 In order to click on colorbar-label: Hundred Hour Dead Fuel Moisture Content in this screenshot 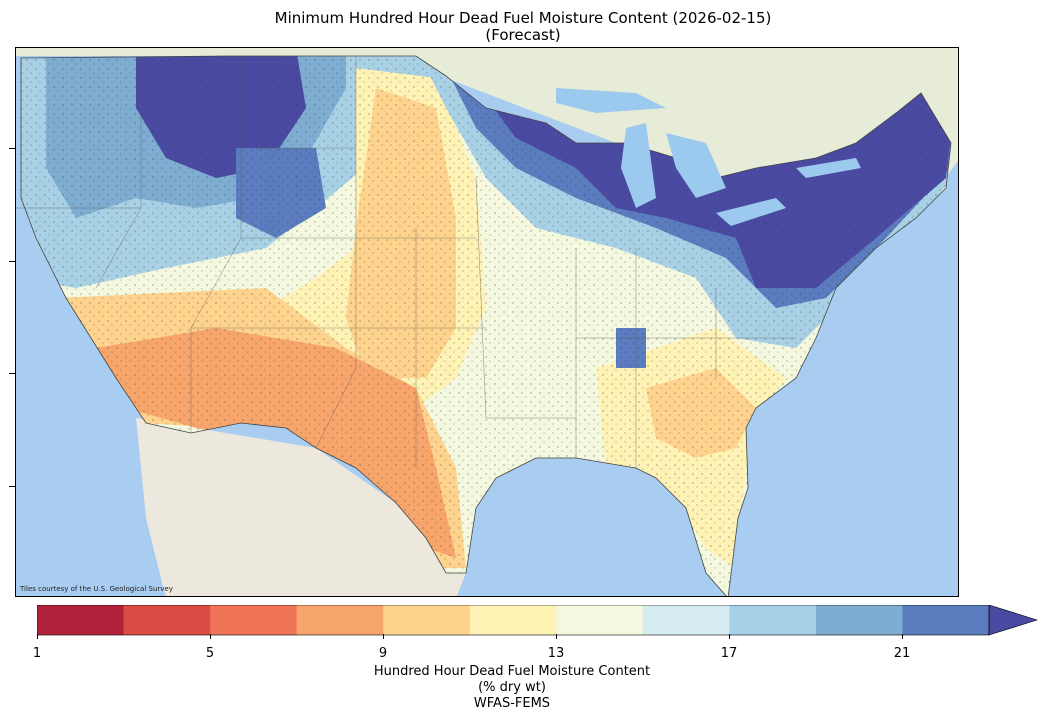, I will do `click(512, 671)`.